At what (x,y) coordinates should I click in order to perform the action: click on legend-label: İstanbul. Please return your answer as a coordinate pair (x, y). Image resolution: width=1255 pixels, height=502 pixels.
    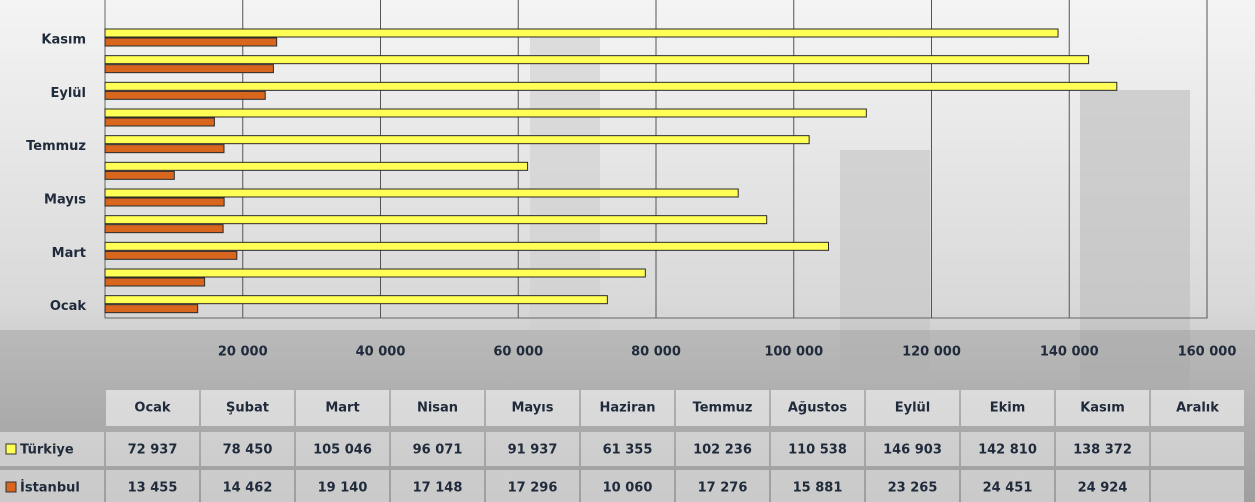
    Looking at the image, I should click on (50, 488).